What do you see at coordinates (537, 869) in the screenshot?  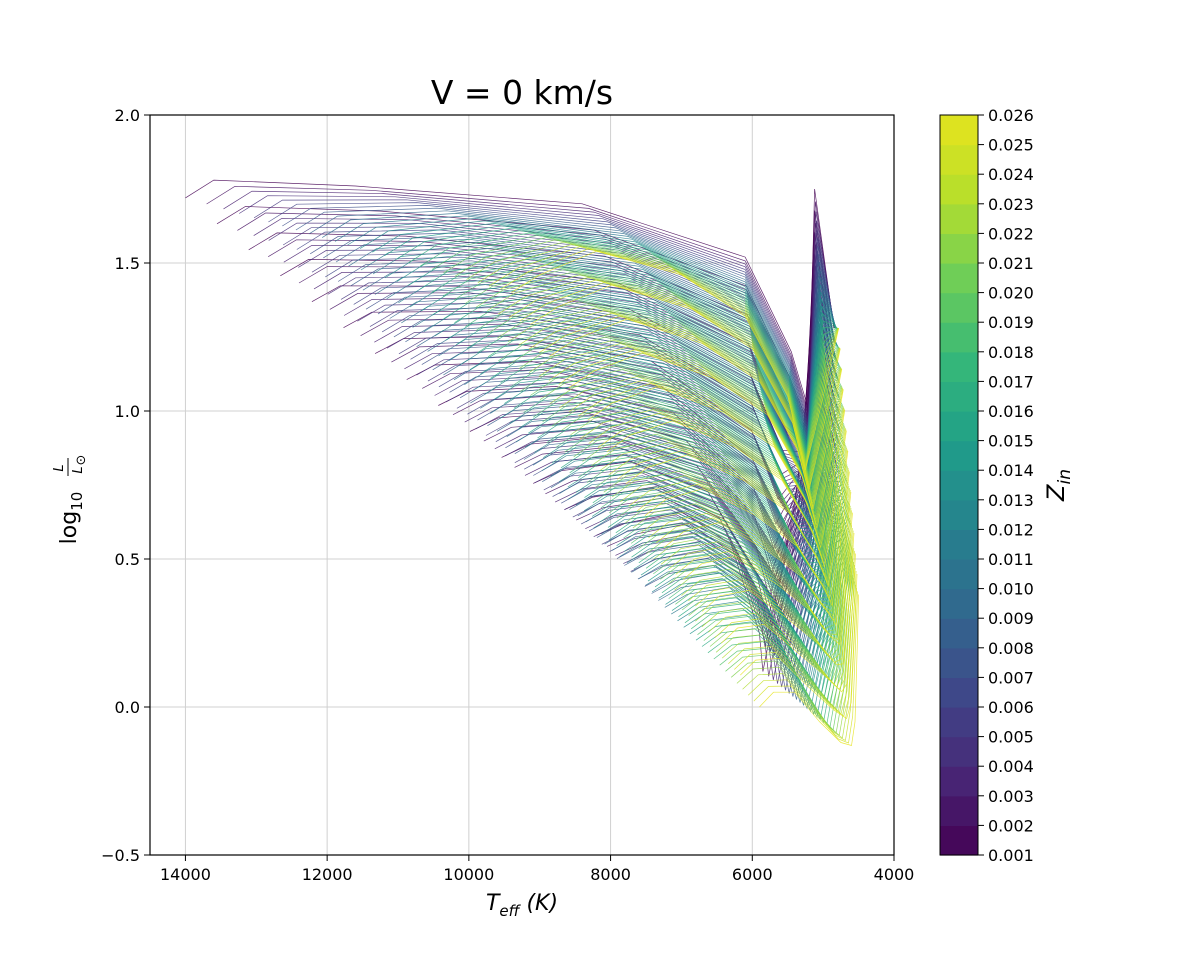 I see `x-axis-ticks: 14000 12000 10000 8000 6000 4000` at bounding box center [537, 869].